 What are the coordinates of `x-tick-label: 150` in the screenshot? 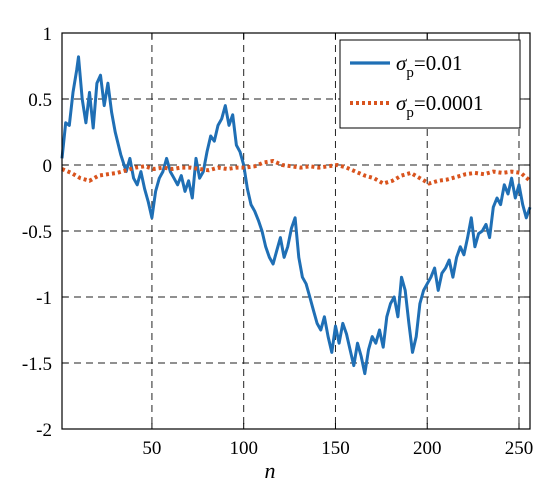 It's located at (335, 448).